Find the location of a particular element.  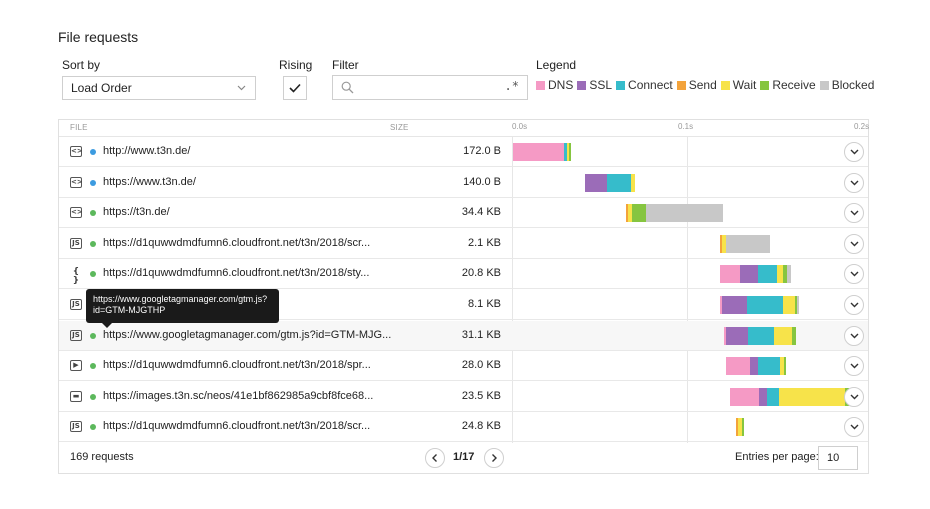

entries-per-page-input: 10 is located at coordinates (838, 458).